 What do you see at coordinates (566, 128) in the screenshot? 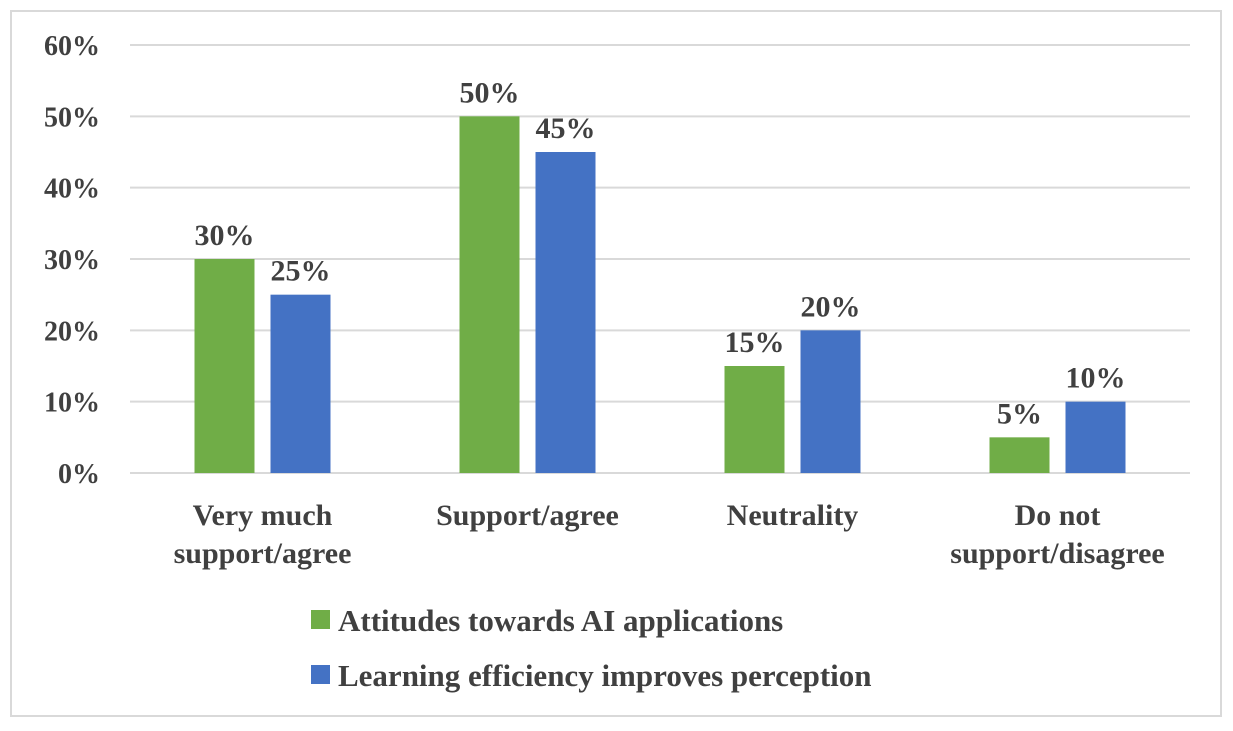
I see `data-label: 45%` at bounding box center [566, 128].